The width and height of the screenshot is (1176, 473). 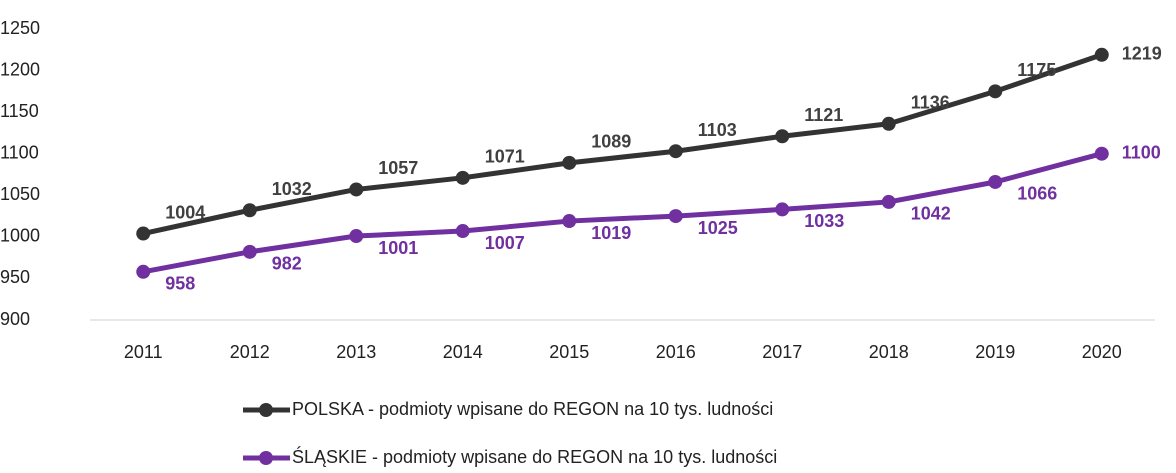 What do you see at coordinates (718, 228) in the screenshot?
I see `data-label: 1025` at bounding box center [718, 228].